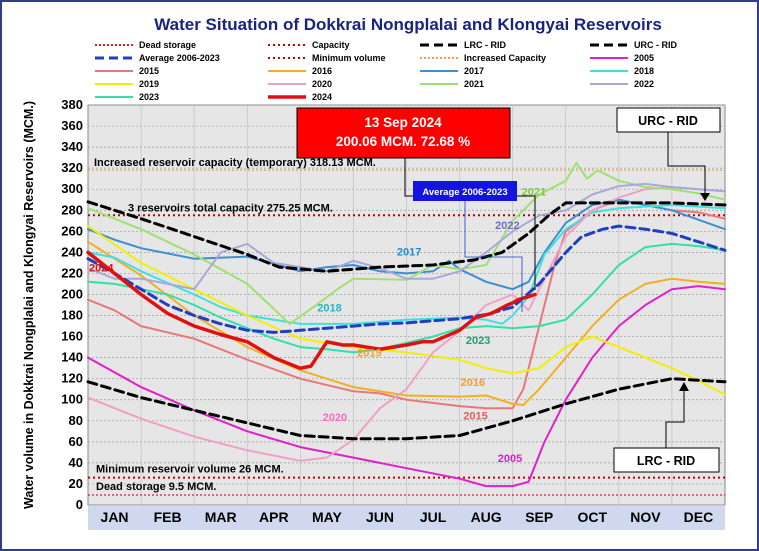 This screenshot has width=759, height=551. Describe the element at coordinates (149, 84) in the screenshot. I see `legend-label: 2019` at that location.